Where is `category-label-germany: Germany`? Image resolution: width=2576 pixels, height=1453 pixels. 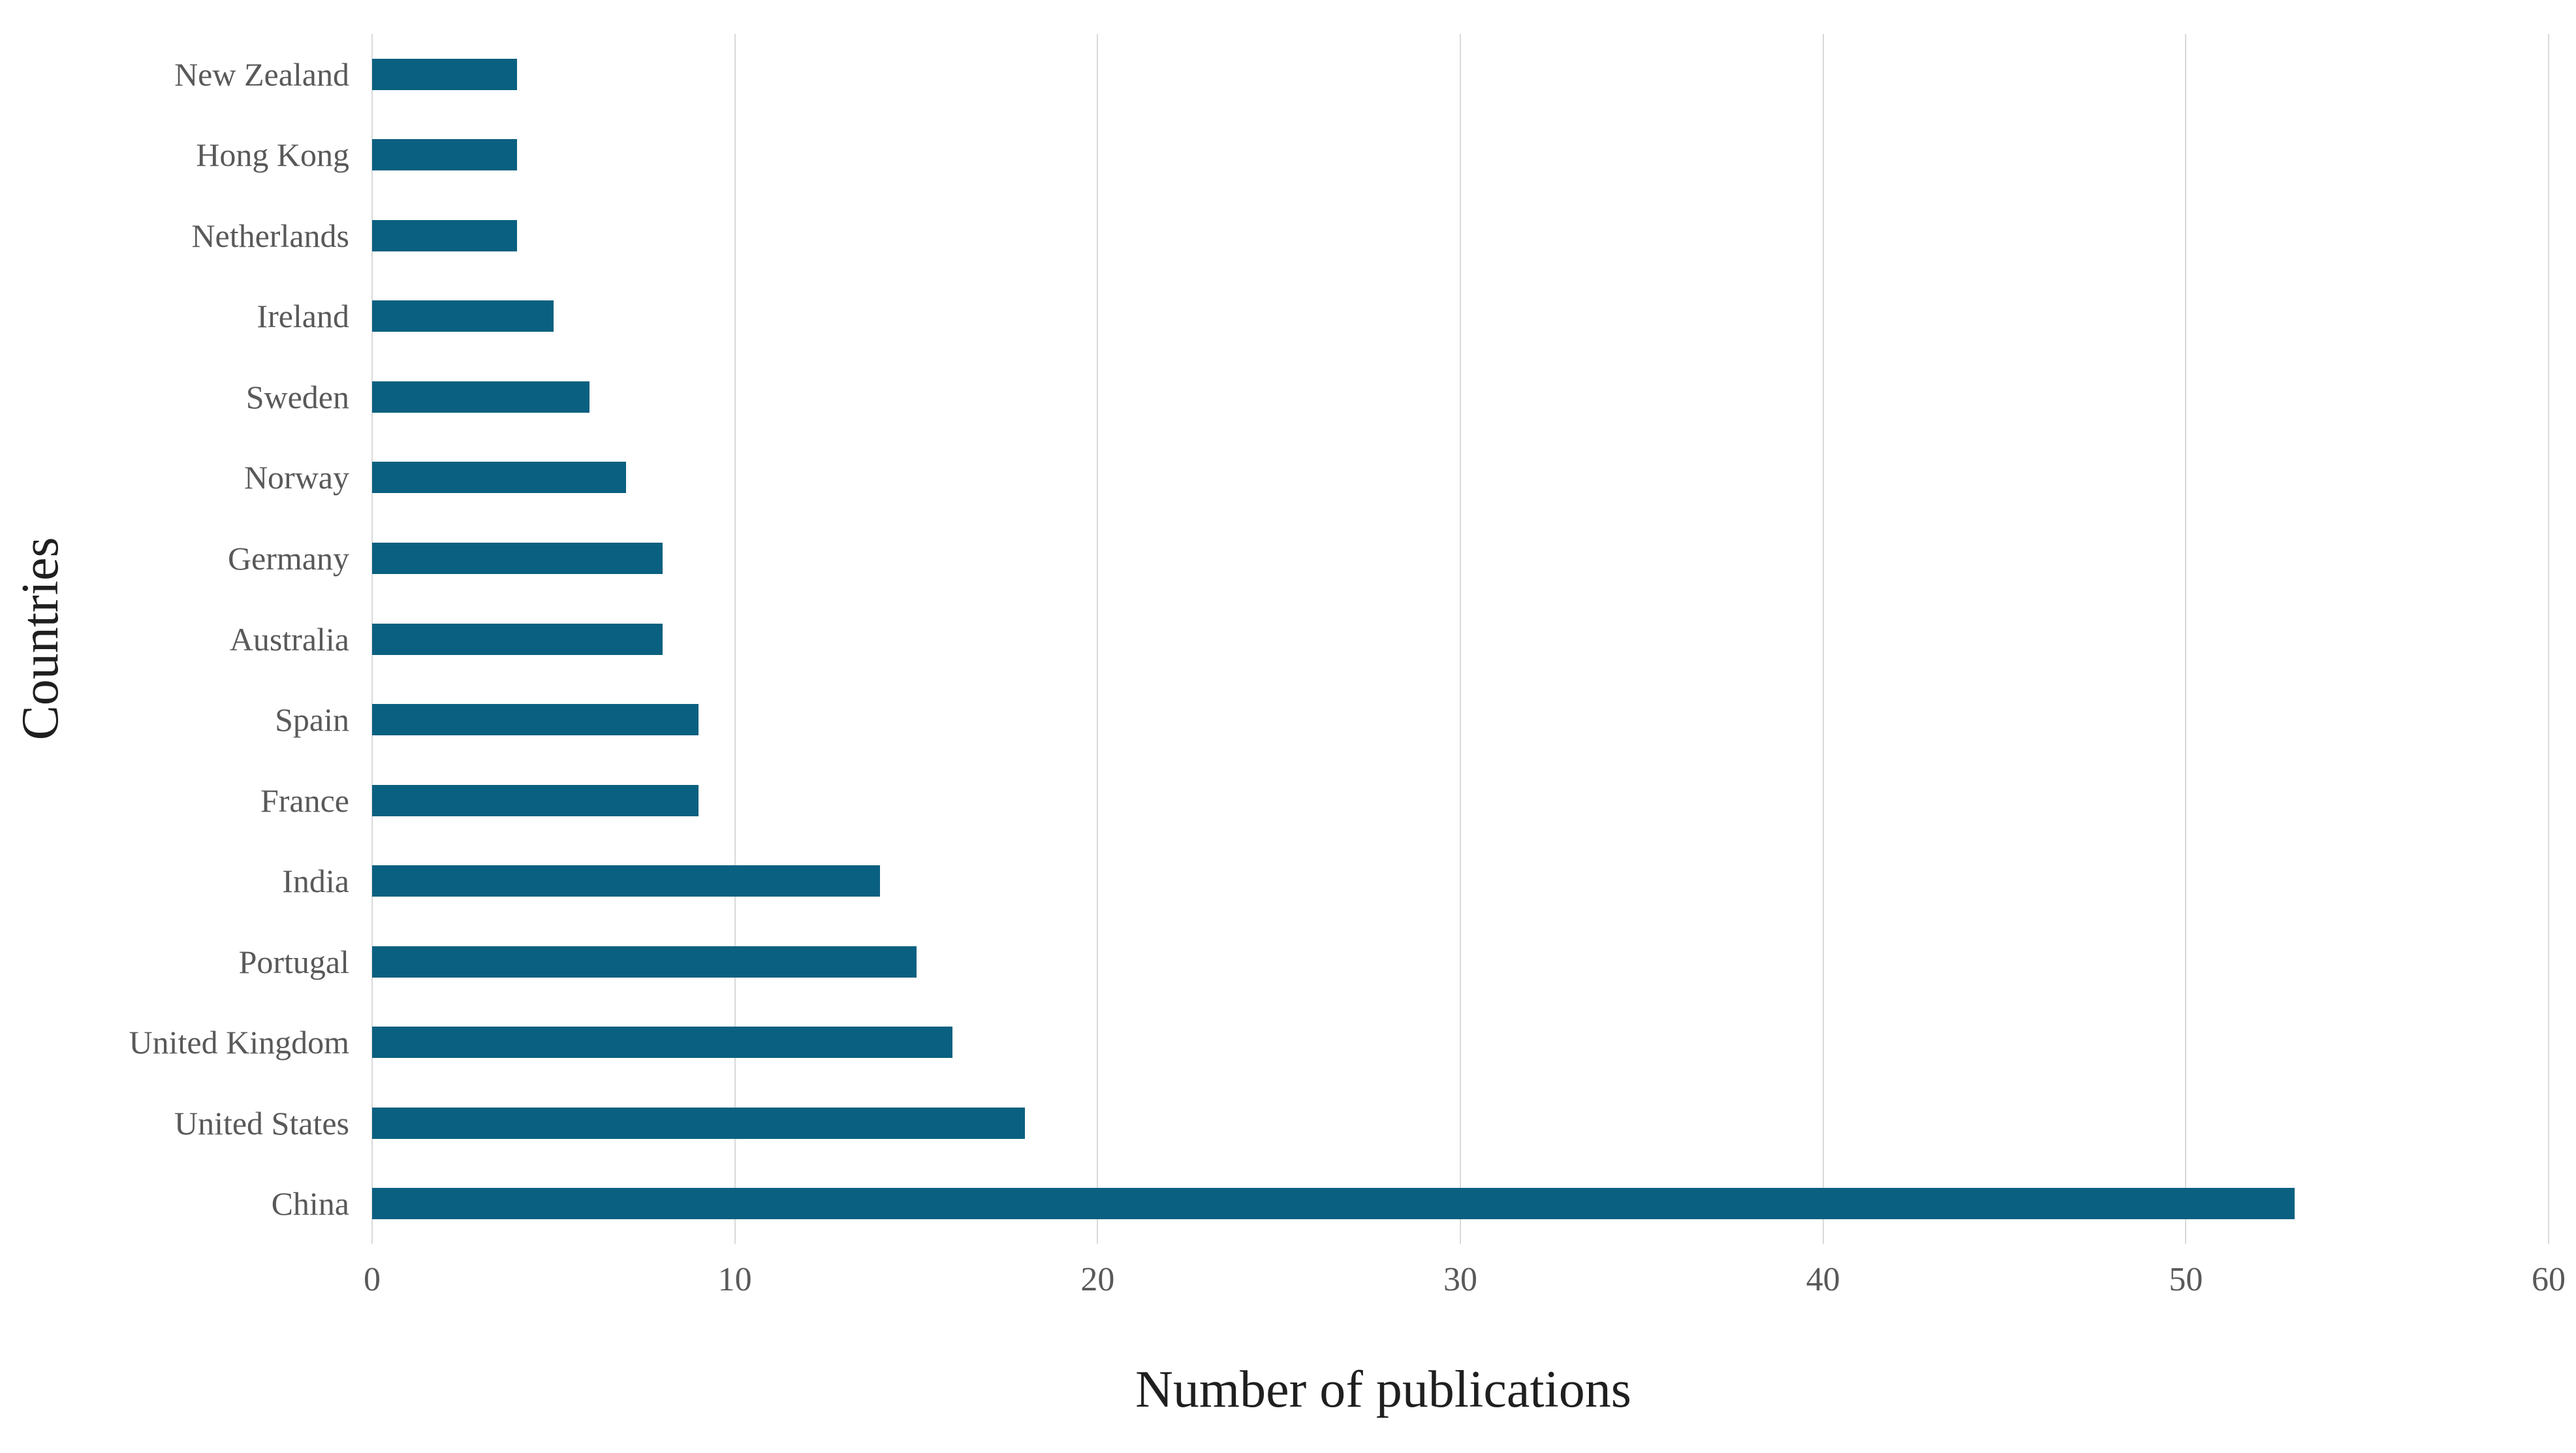
category-label-germany: Germany is located at coordinates (288, 558).